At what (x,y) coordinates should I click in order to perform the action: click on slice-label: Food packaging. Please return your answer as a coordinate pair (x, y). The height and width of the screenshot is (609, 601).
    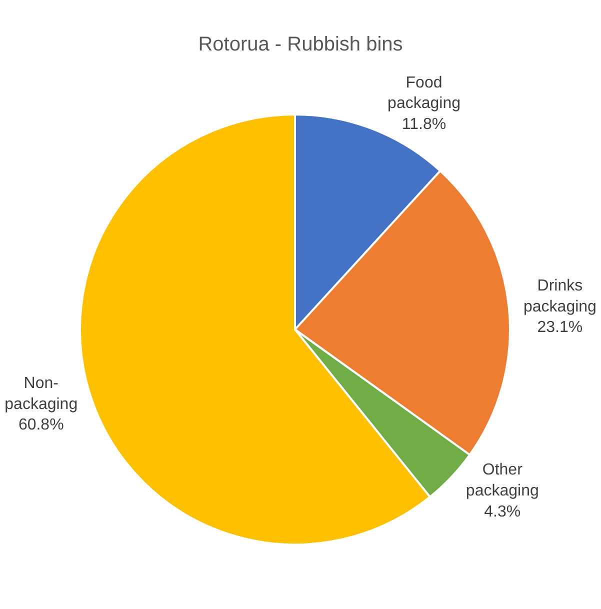
    Looking at the image, I should click on (424, 93).